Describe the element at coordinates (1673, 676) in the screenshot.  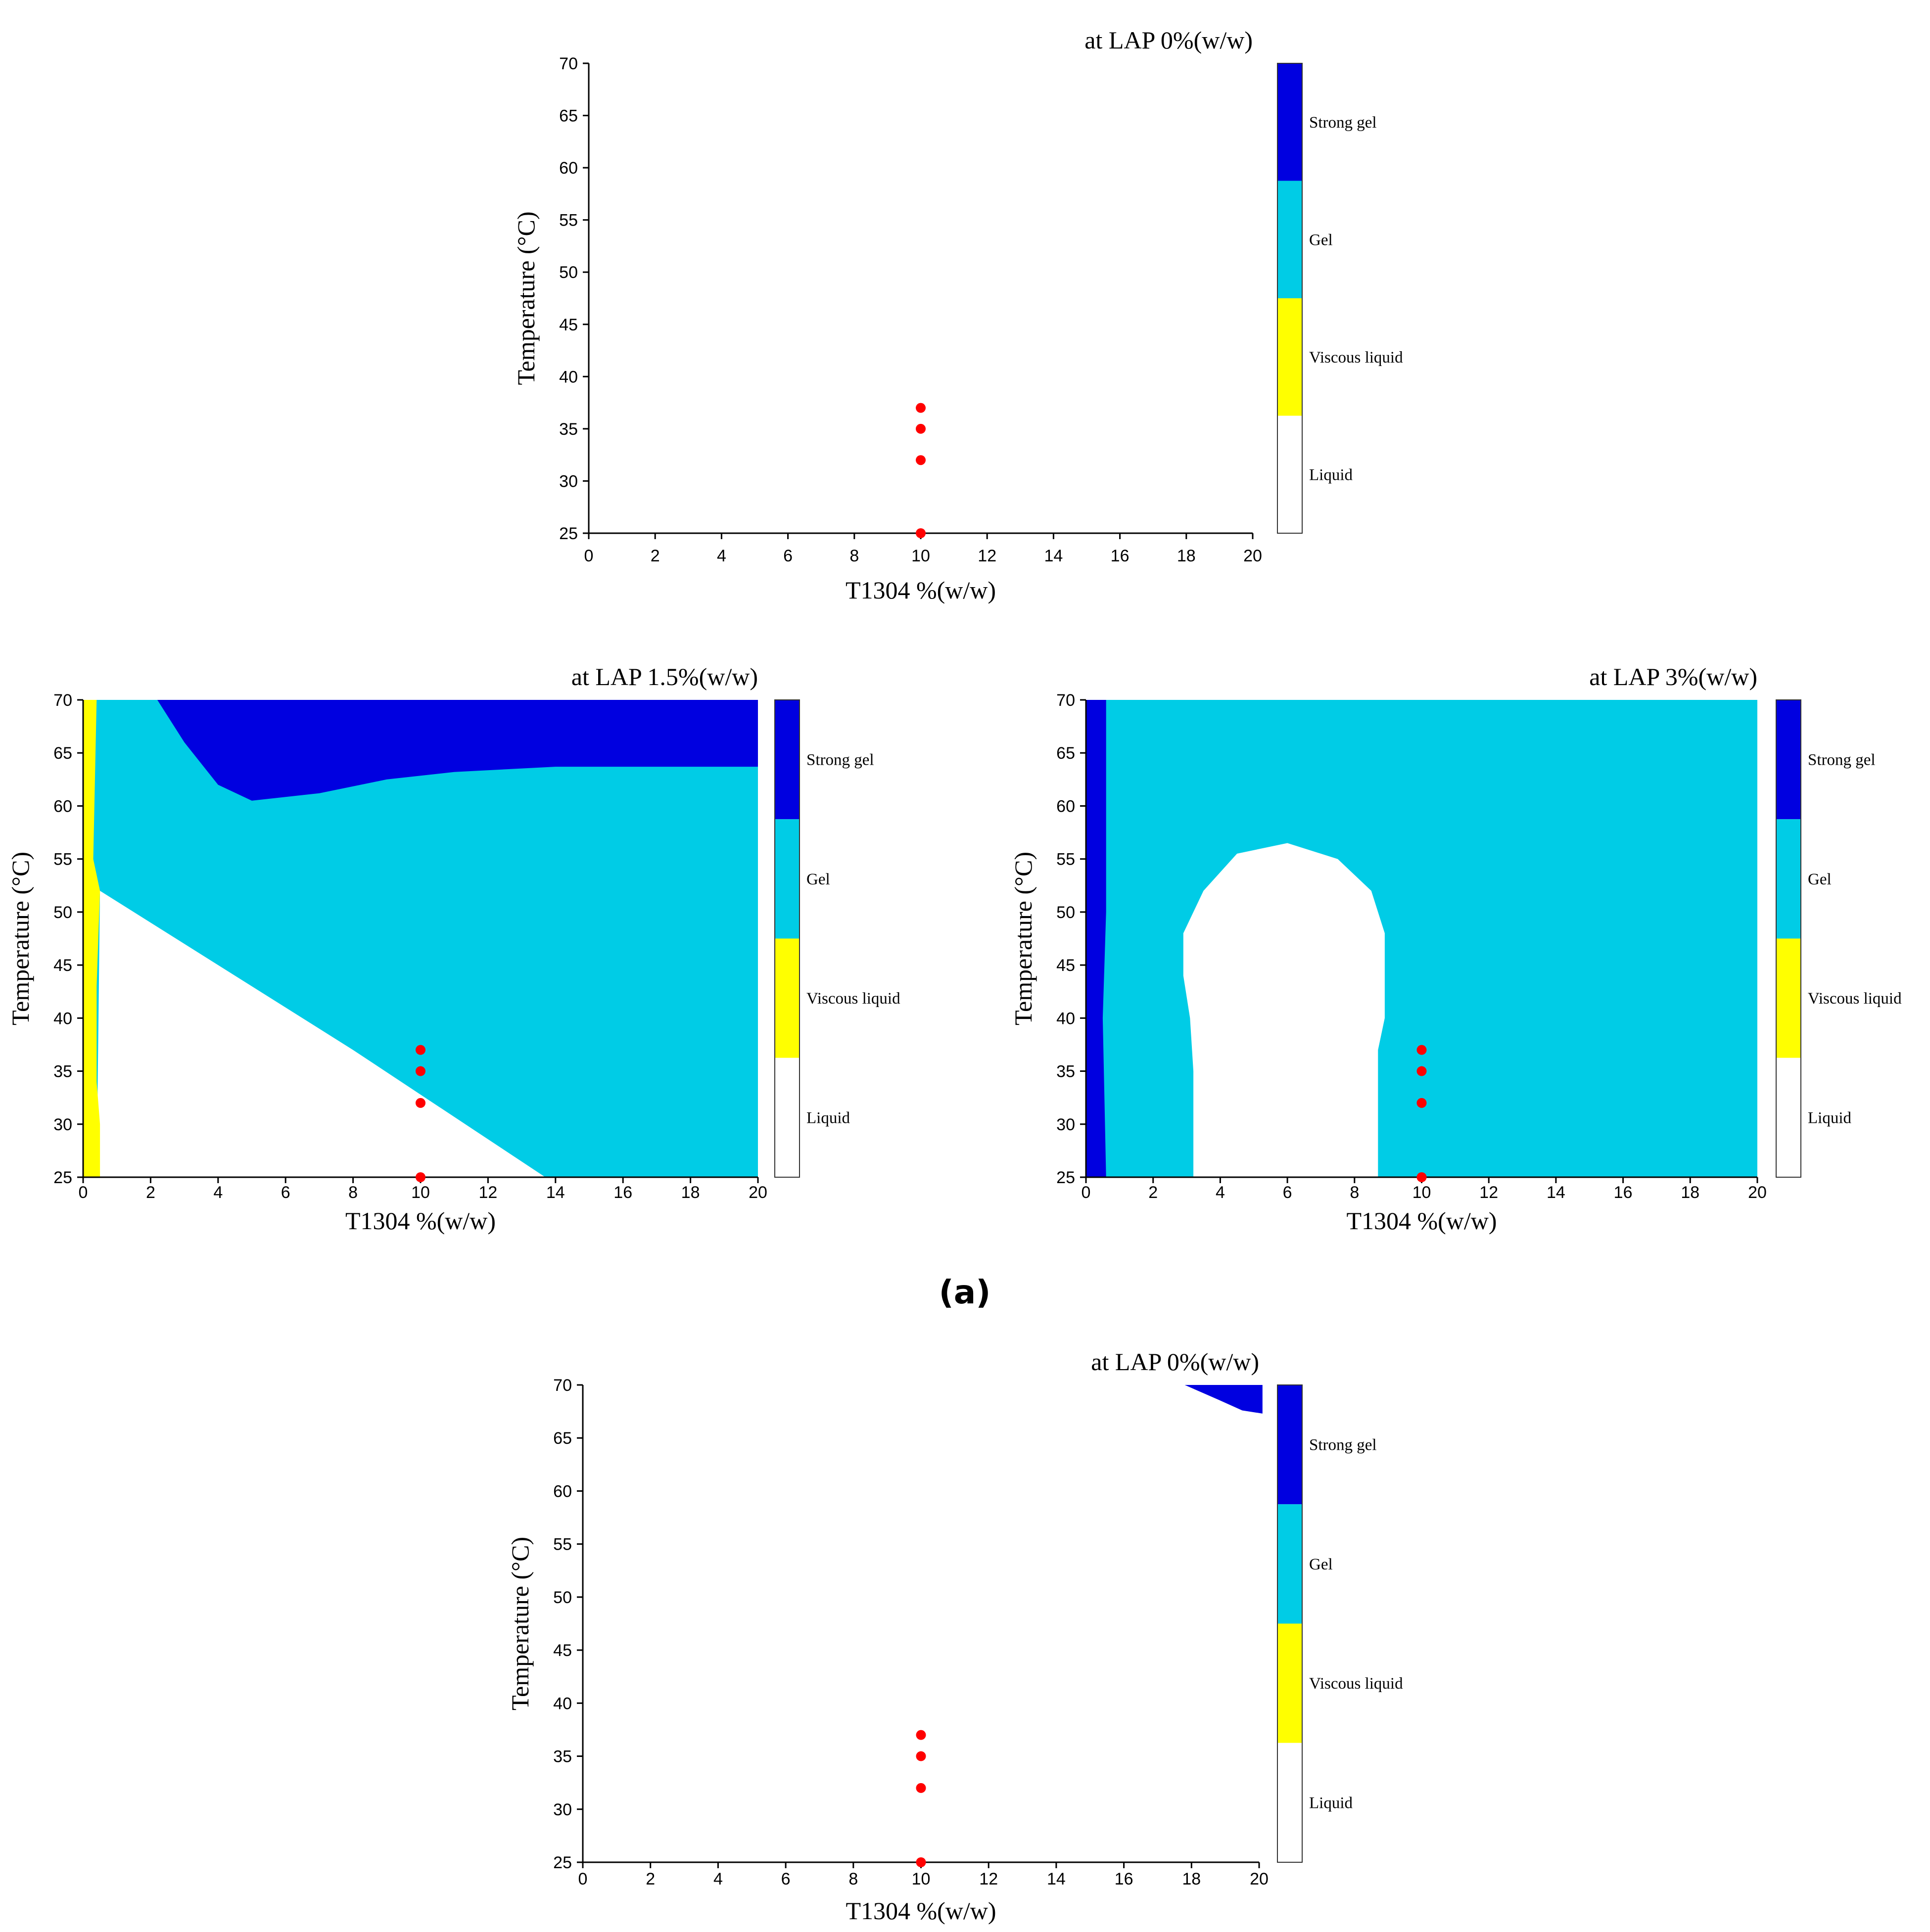
I see `chart-title: at LAP 3%(w/w)` at that location.